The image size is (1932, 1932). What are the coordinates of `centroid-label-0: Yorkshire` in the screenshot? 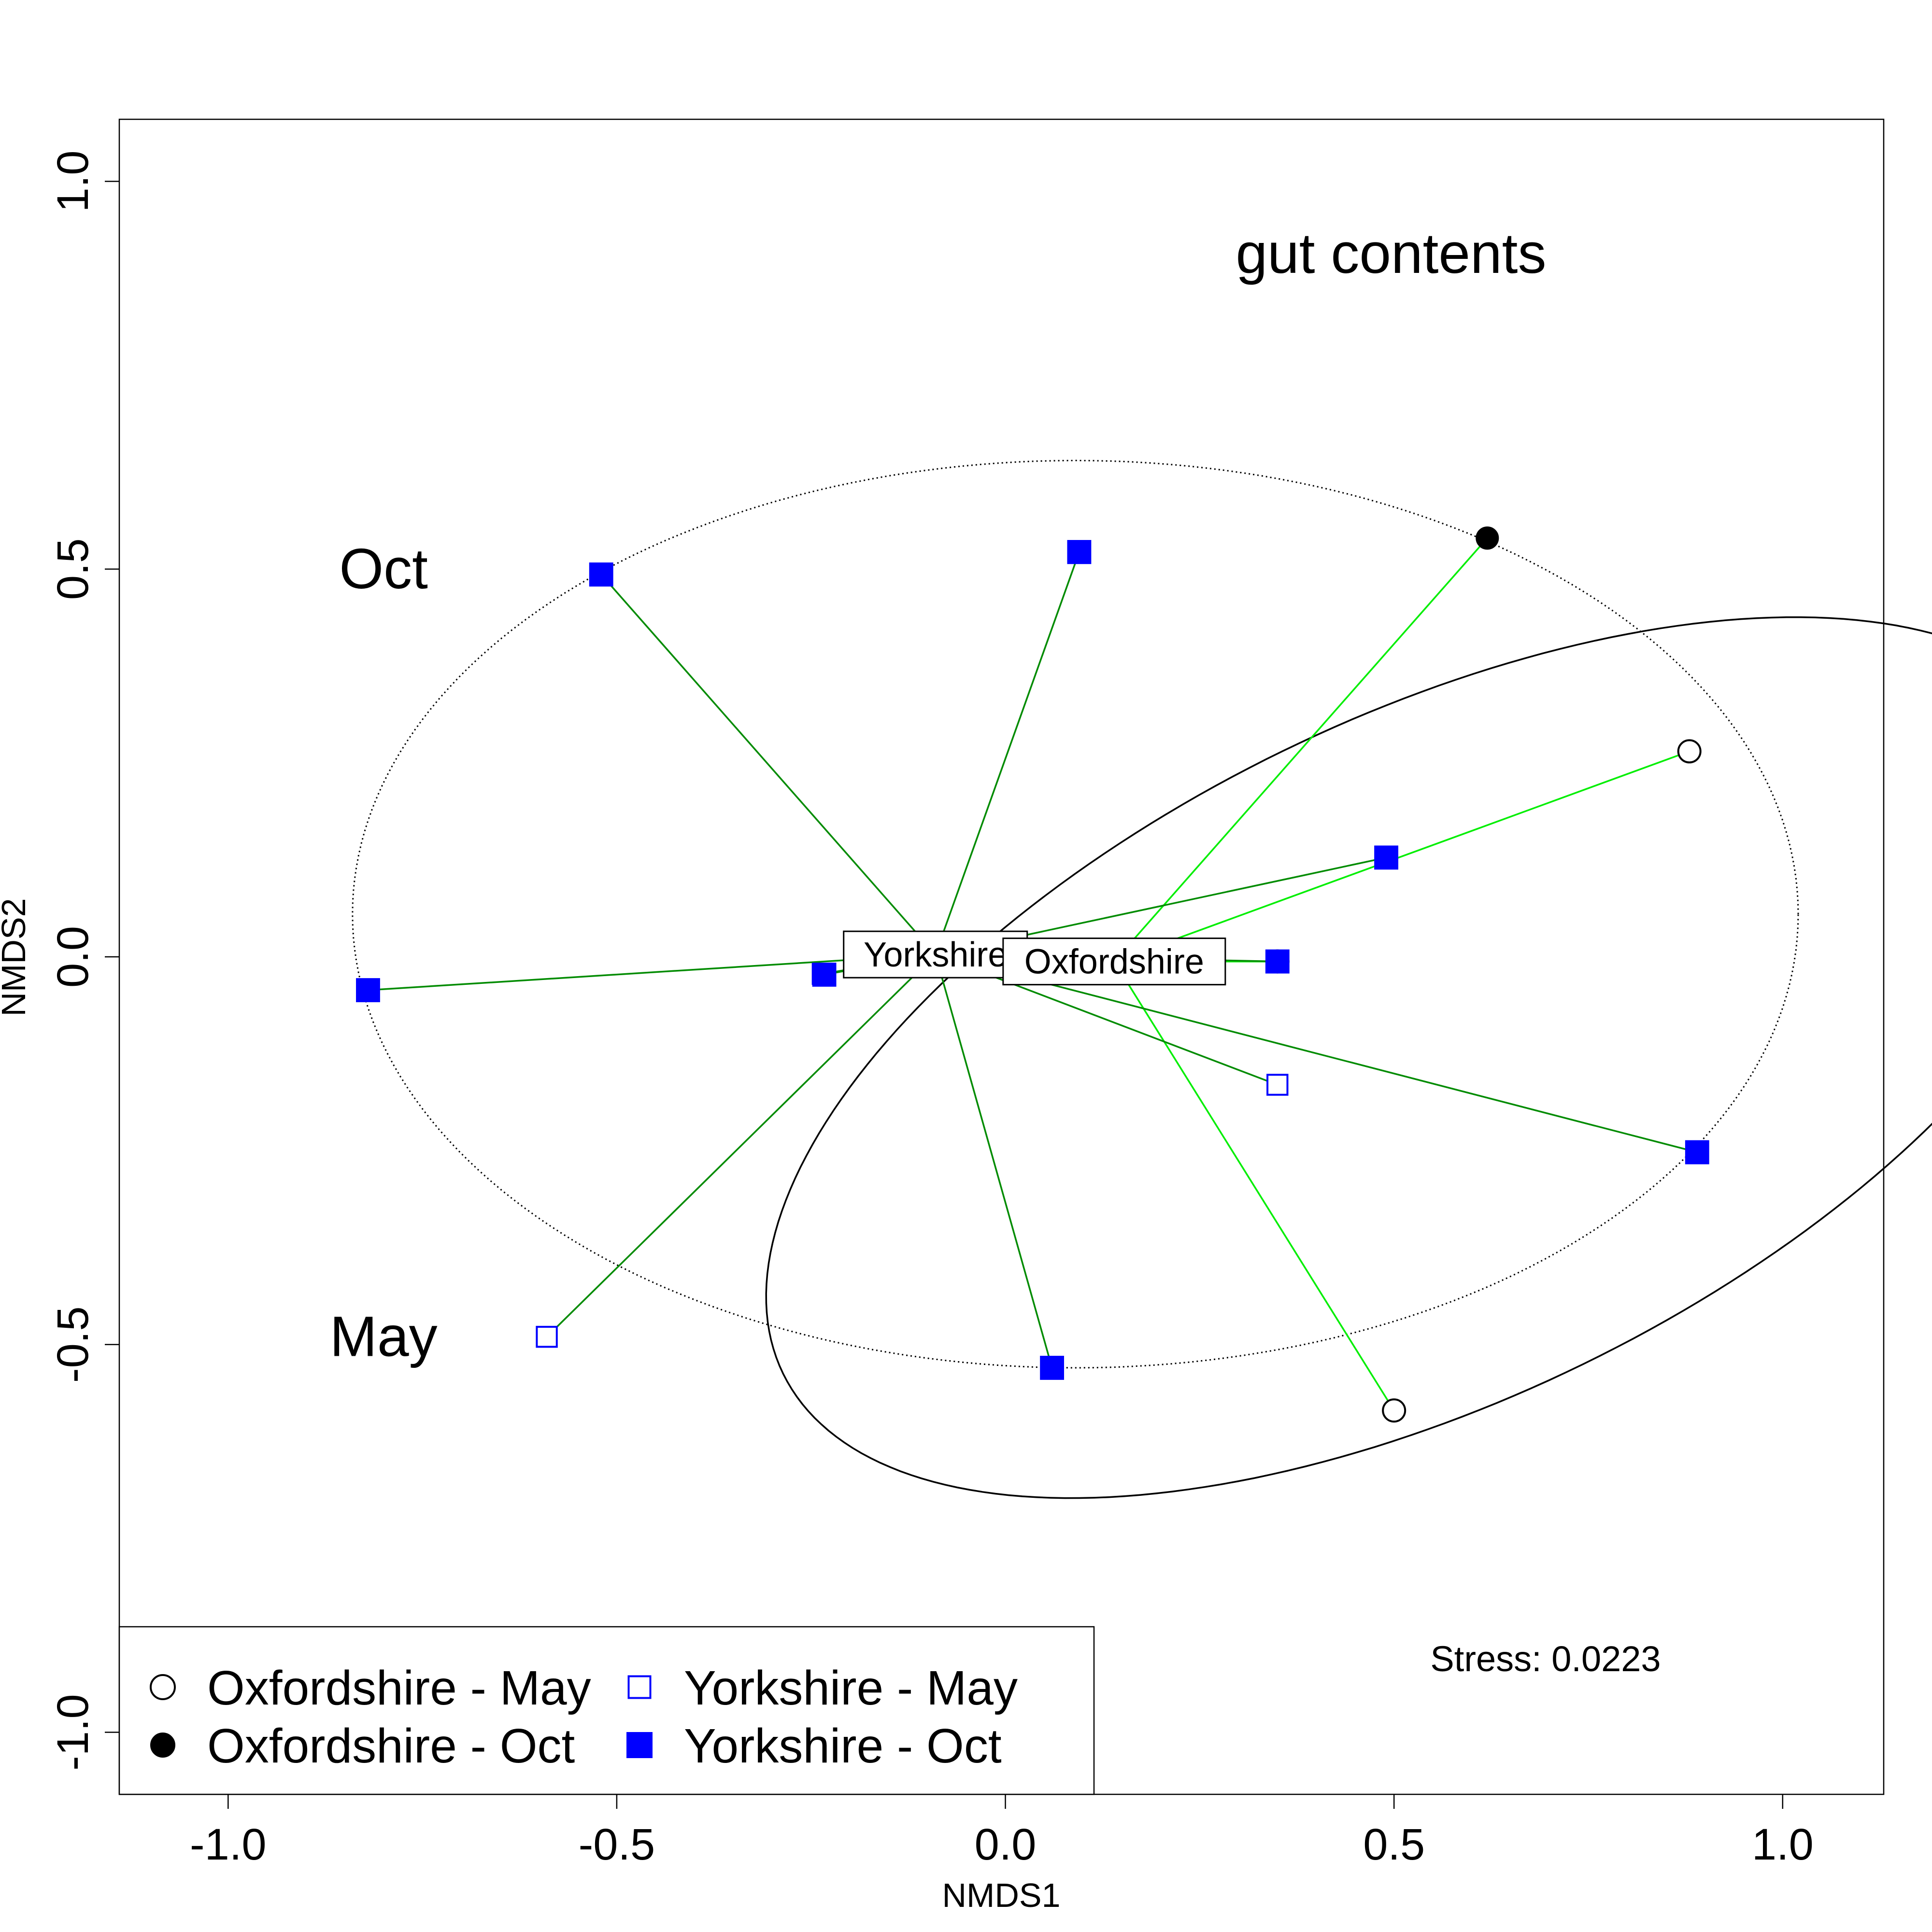 It's located at (936, 955).